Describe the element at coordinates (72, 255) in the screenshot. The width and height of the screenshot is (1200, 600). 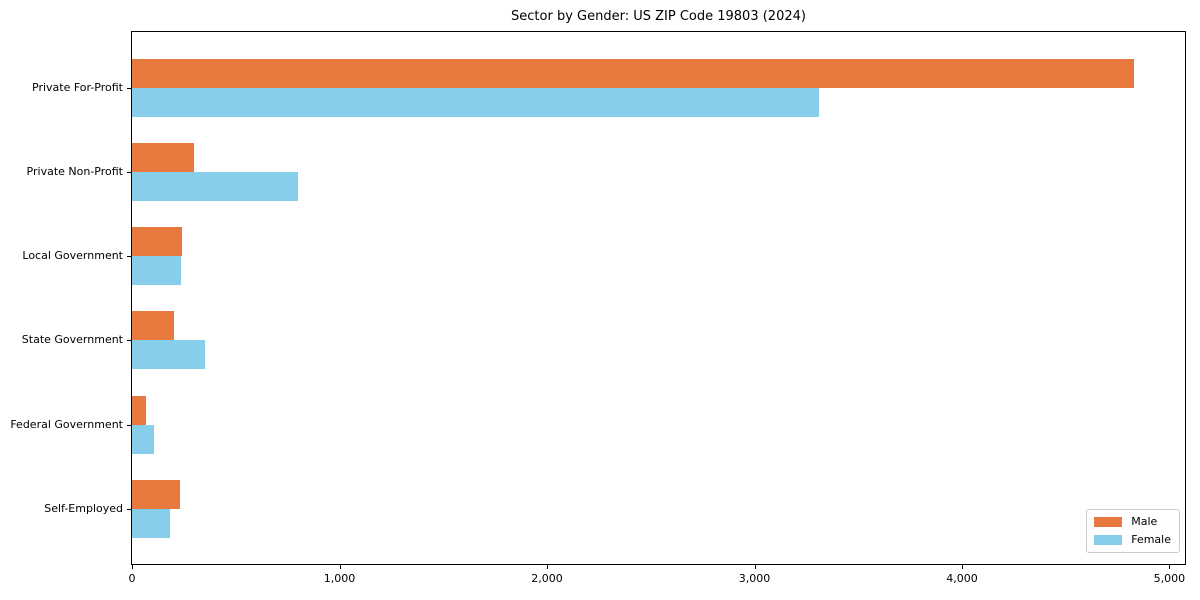
I see `y-tick-label-local-government: Local Government` at that location.